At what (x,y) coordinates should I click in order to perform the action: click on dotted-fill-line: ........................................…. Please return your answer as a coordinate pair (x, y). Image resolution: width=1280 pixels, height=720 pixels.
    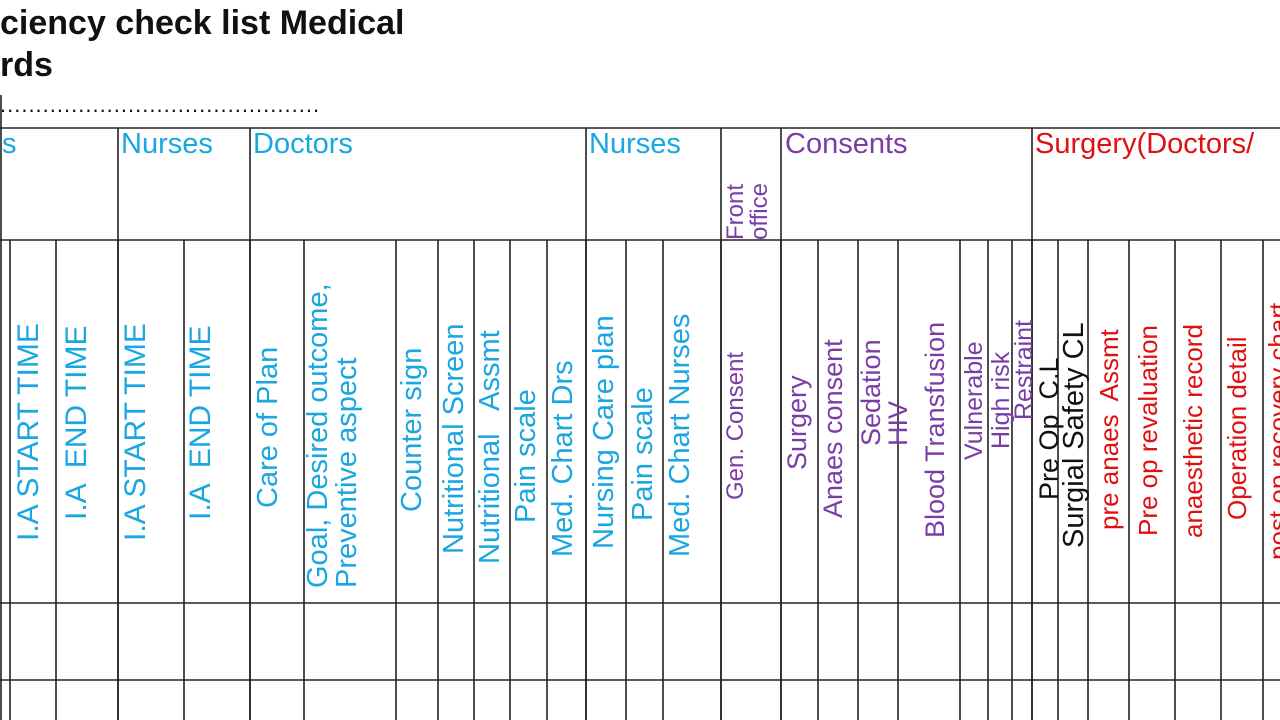
    Looking at the image, I should click on (160, 104).